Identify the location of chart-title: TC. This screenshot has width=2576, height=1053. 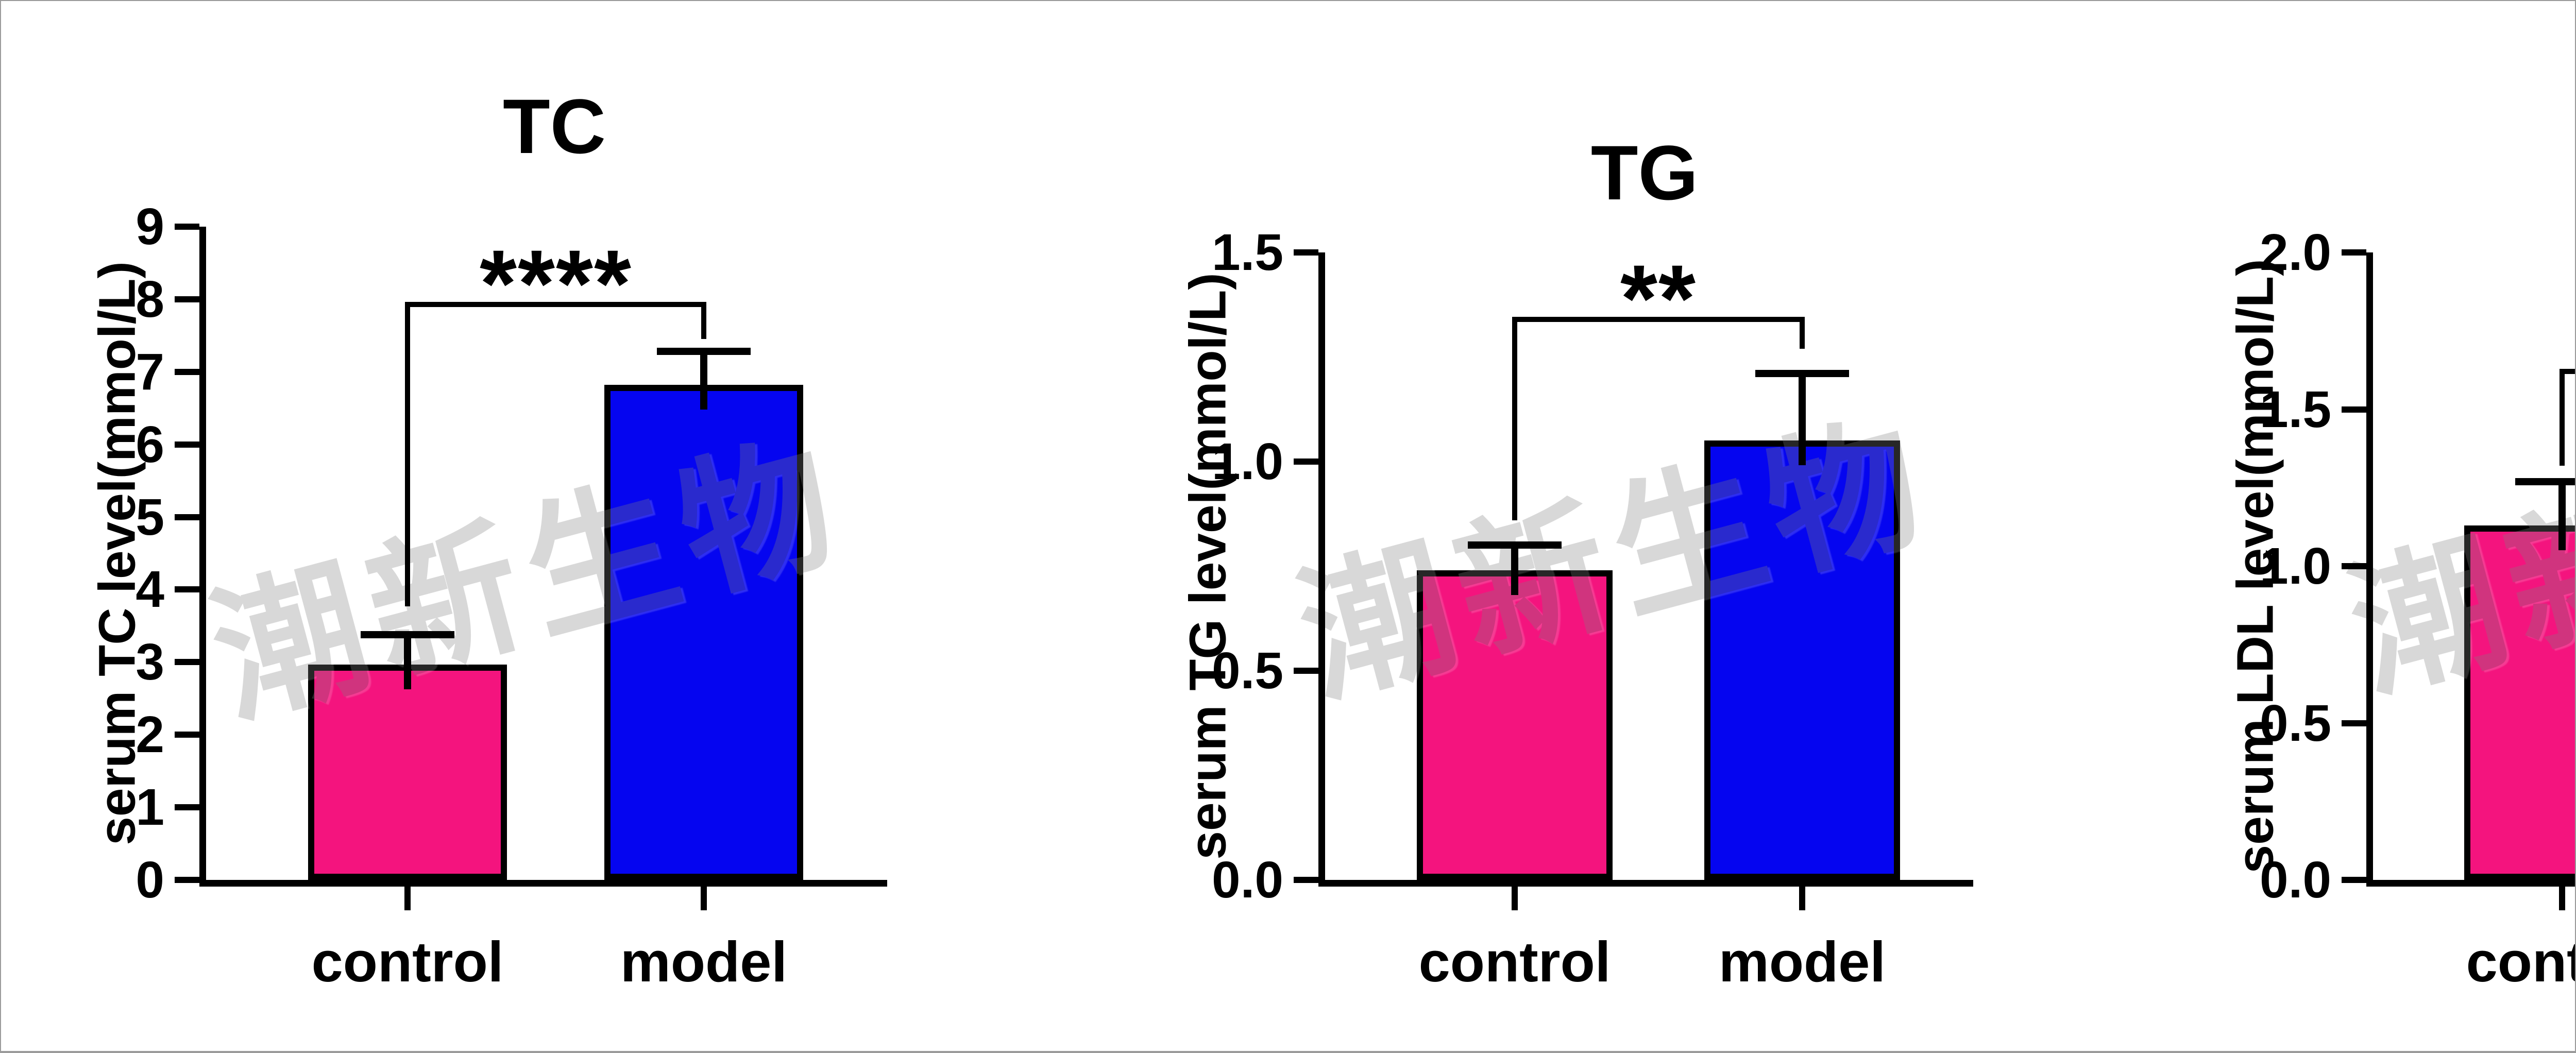
(554, 126).